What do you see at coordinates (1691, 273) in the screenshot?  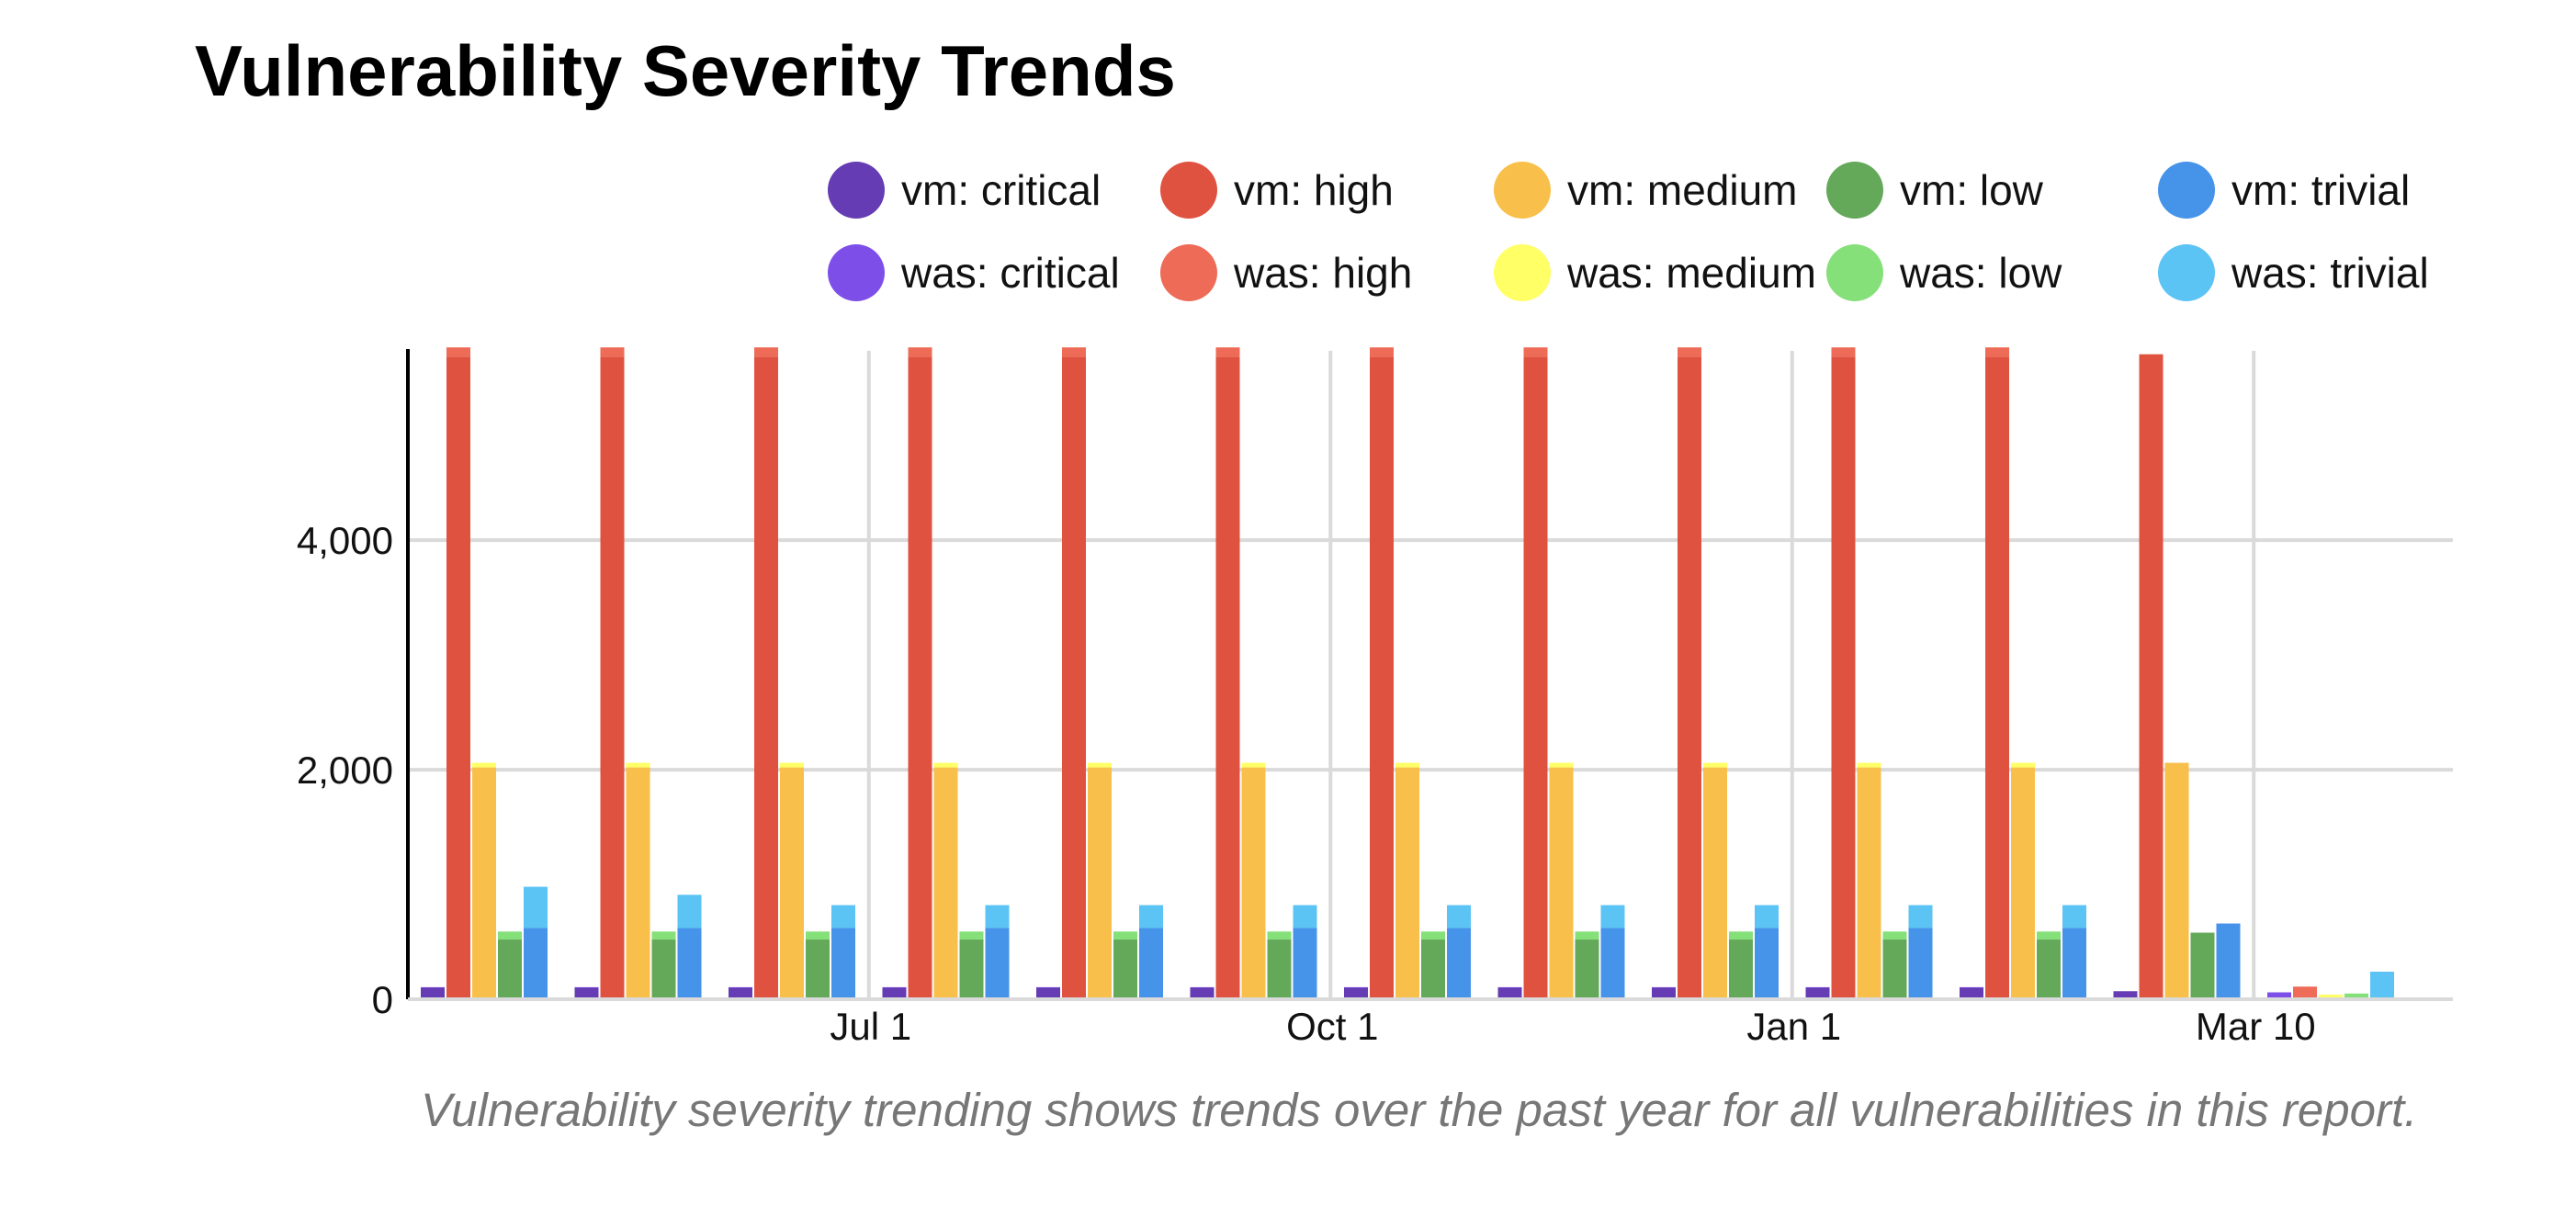 I see `legend-label: was: medium` at bounding box center [1691, 273].